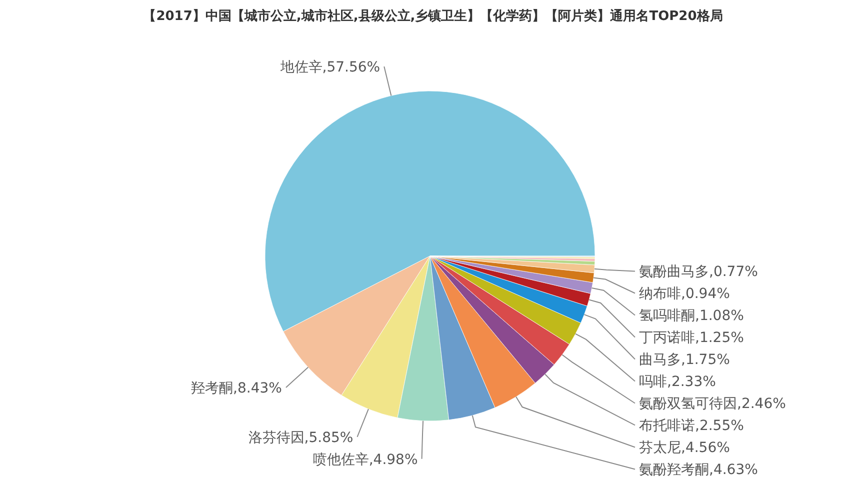 This screenshot has height=495, width=866. I want to click on slice-label: 纳布啡,0.94%, so click(684, 294).